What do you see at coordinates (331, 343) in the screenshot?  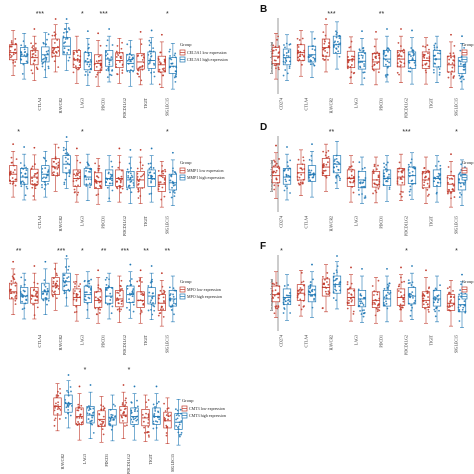 I see `x-tick-label: HAVCR2` at bounding box center [331, 343].